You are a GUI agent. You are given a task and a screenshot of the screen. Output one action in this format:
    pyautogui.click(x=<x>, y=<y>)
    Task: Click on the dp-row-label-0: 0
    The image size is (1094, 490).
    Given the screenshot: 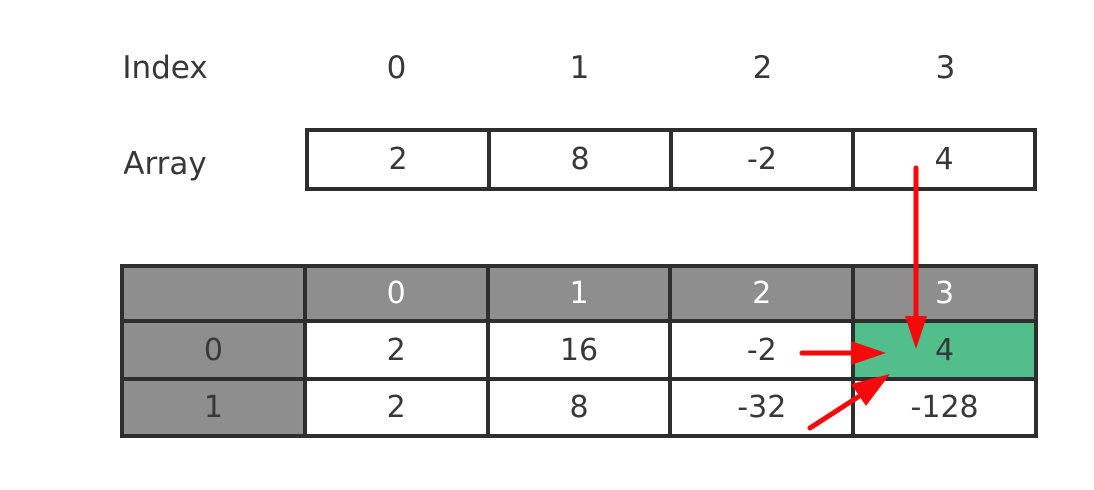 What is the action you would take?
    pyautogui.click(x=213, y=350)
    